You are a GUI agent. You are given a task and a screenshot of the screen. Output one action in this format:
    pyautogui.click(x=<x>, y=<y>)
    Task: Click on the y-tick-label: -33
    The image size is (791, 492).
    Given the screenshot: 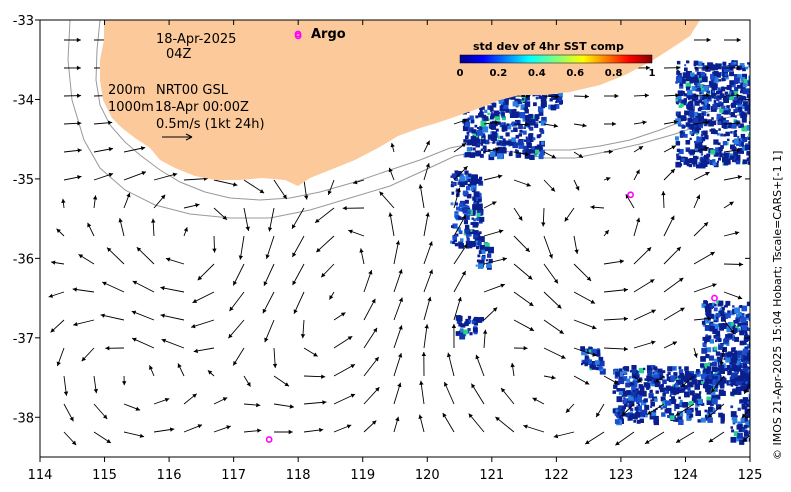 What is the action you would take?
    pyautogui.click(x=23, y=21)
    